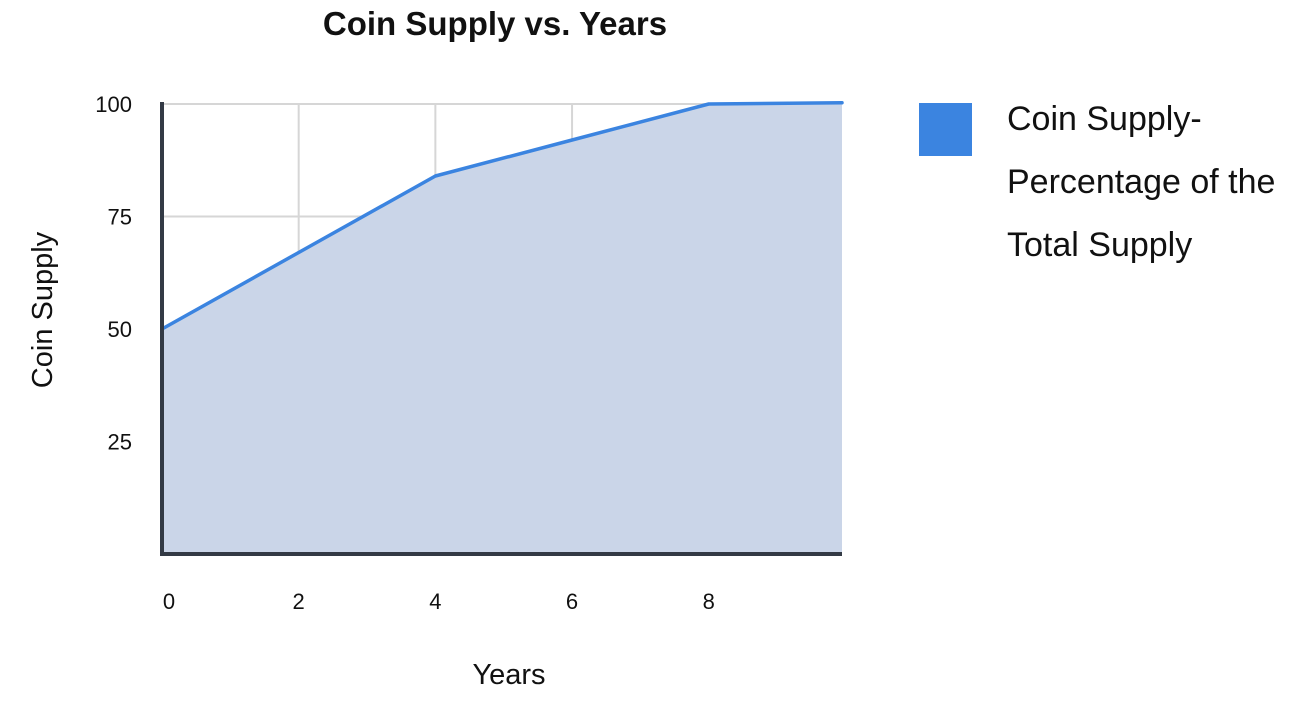 This screenshot has height=709, width=1302. What do you see at coordinates (120, 442) in the screenshot?
I see `y-tick-label-0: 25` at bounding box center [120, 442].